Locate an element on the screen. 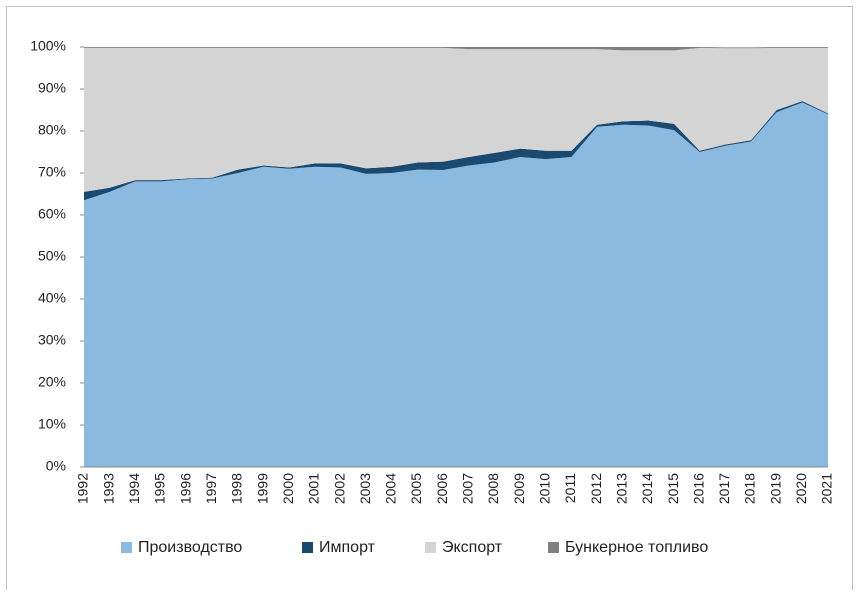 The image size is (859, 595). y-tick-label: 50% is located at coordinates (52, 256).